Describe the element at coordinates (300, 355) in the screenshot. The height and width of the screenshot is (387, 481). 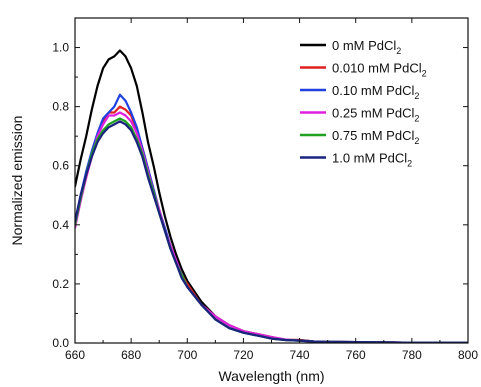
I see `x-tick-label-4: 740` at that location.